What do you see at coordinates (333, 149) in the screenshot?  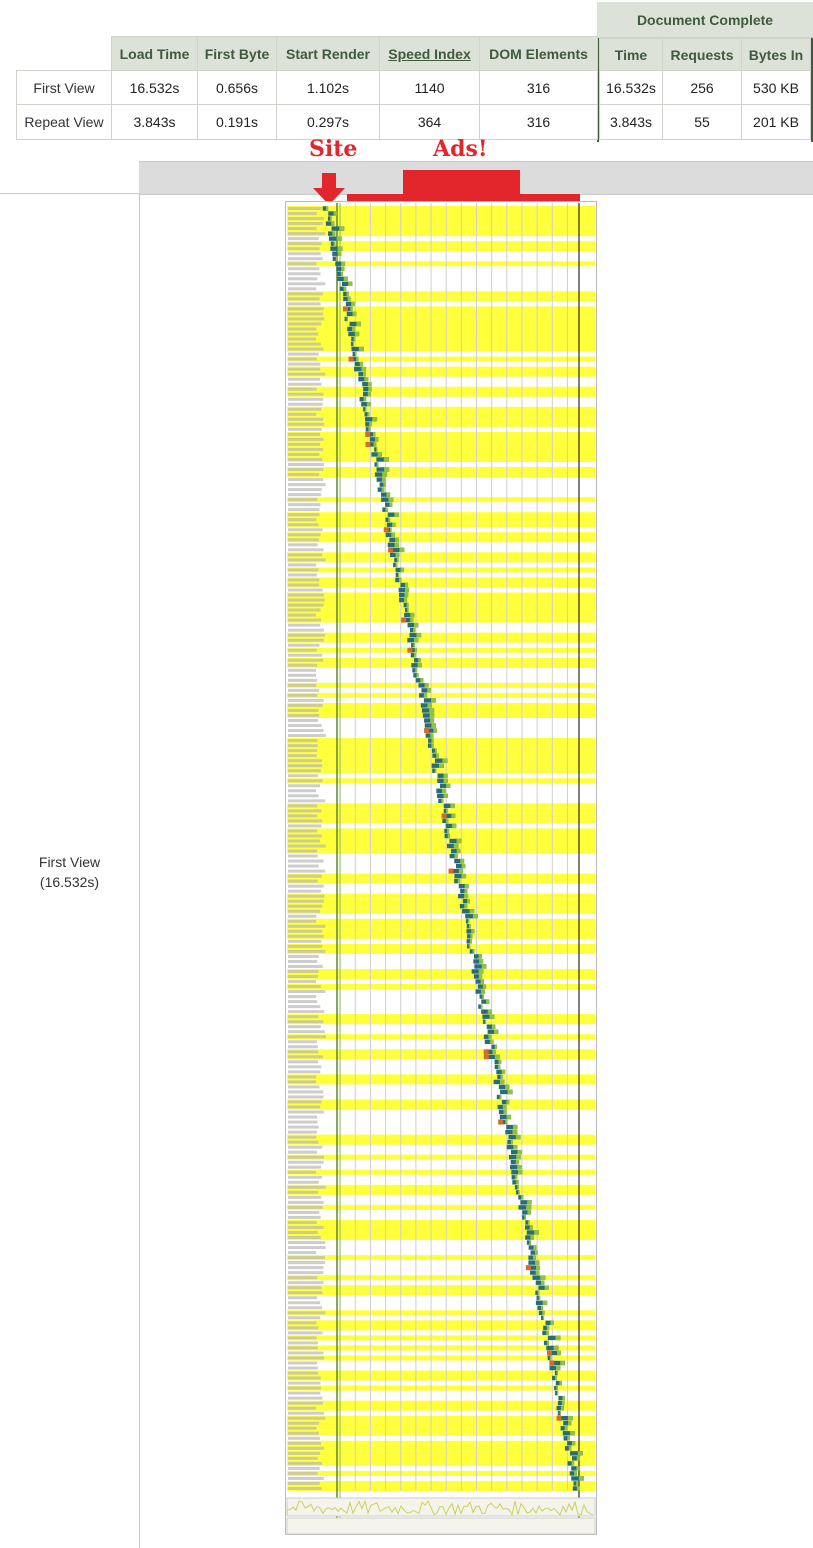 I see `site-callout-label: Site` at bounding box center [333, 149].